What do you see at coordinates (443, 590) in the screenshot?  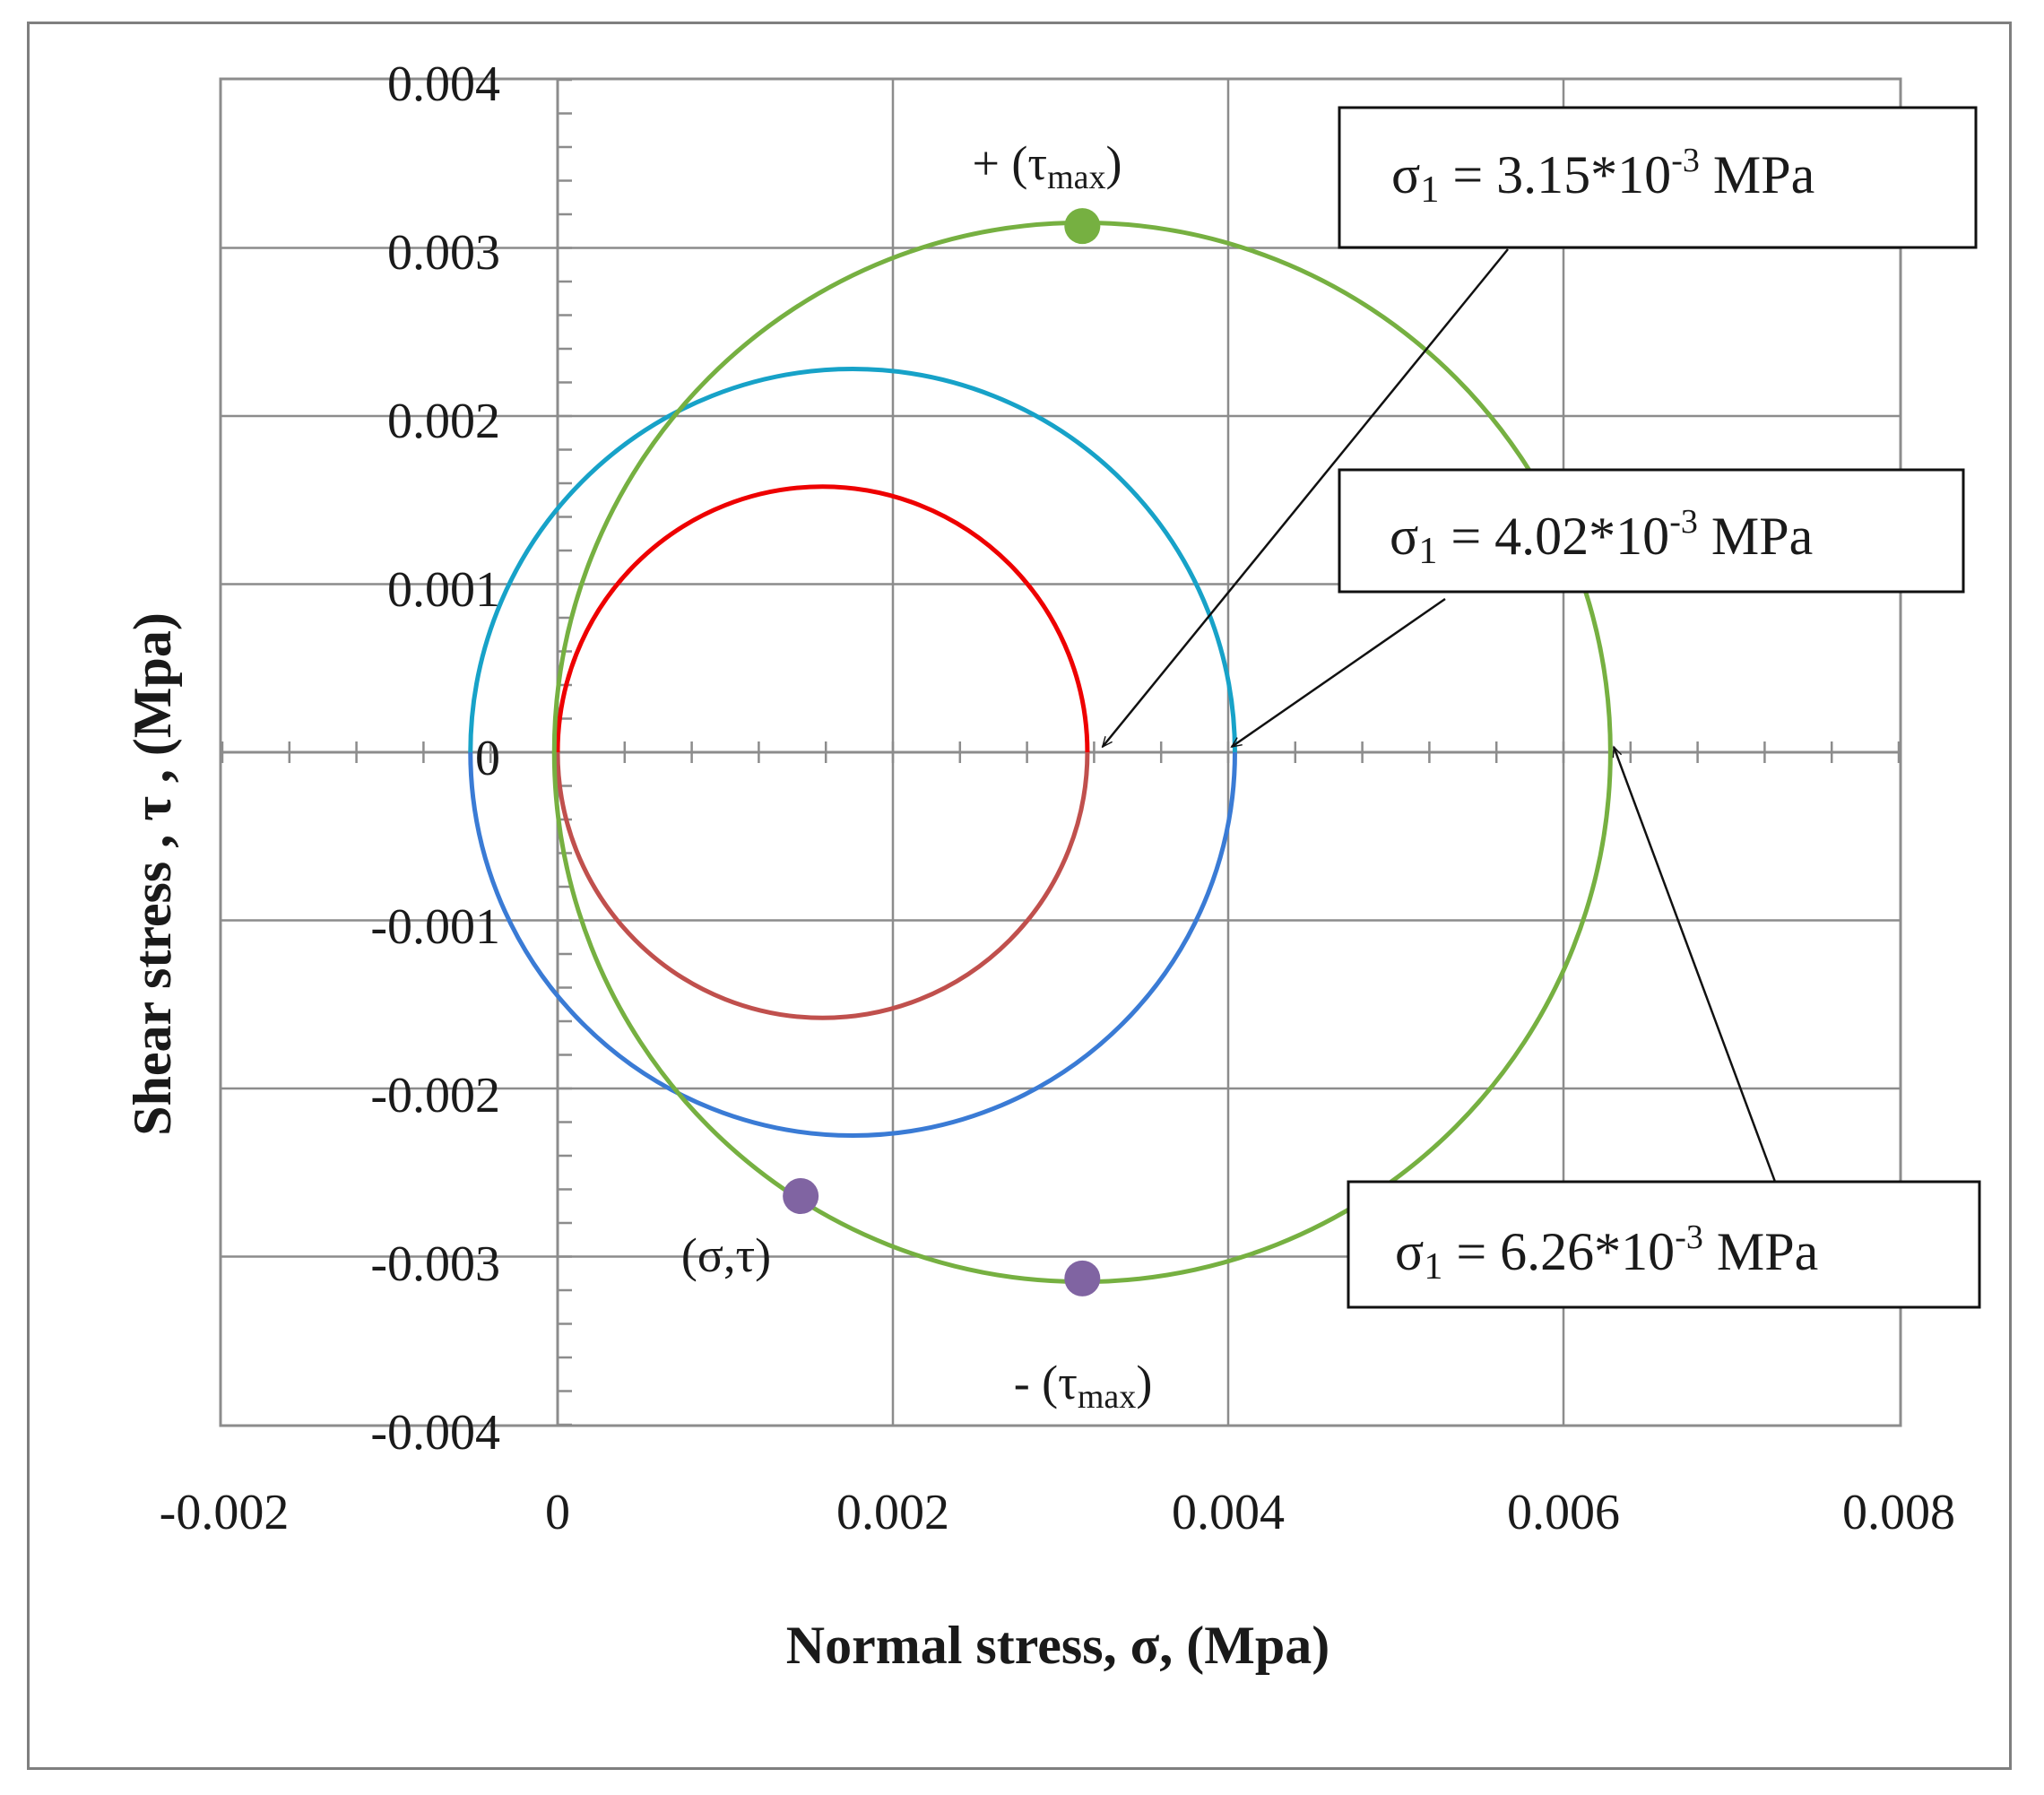 I see `y-tick-label: 0.001` at bounding box center [443, 590].